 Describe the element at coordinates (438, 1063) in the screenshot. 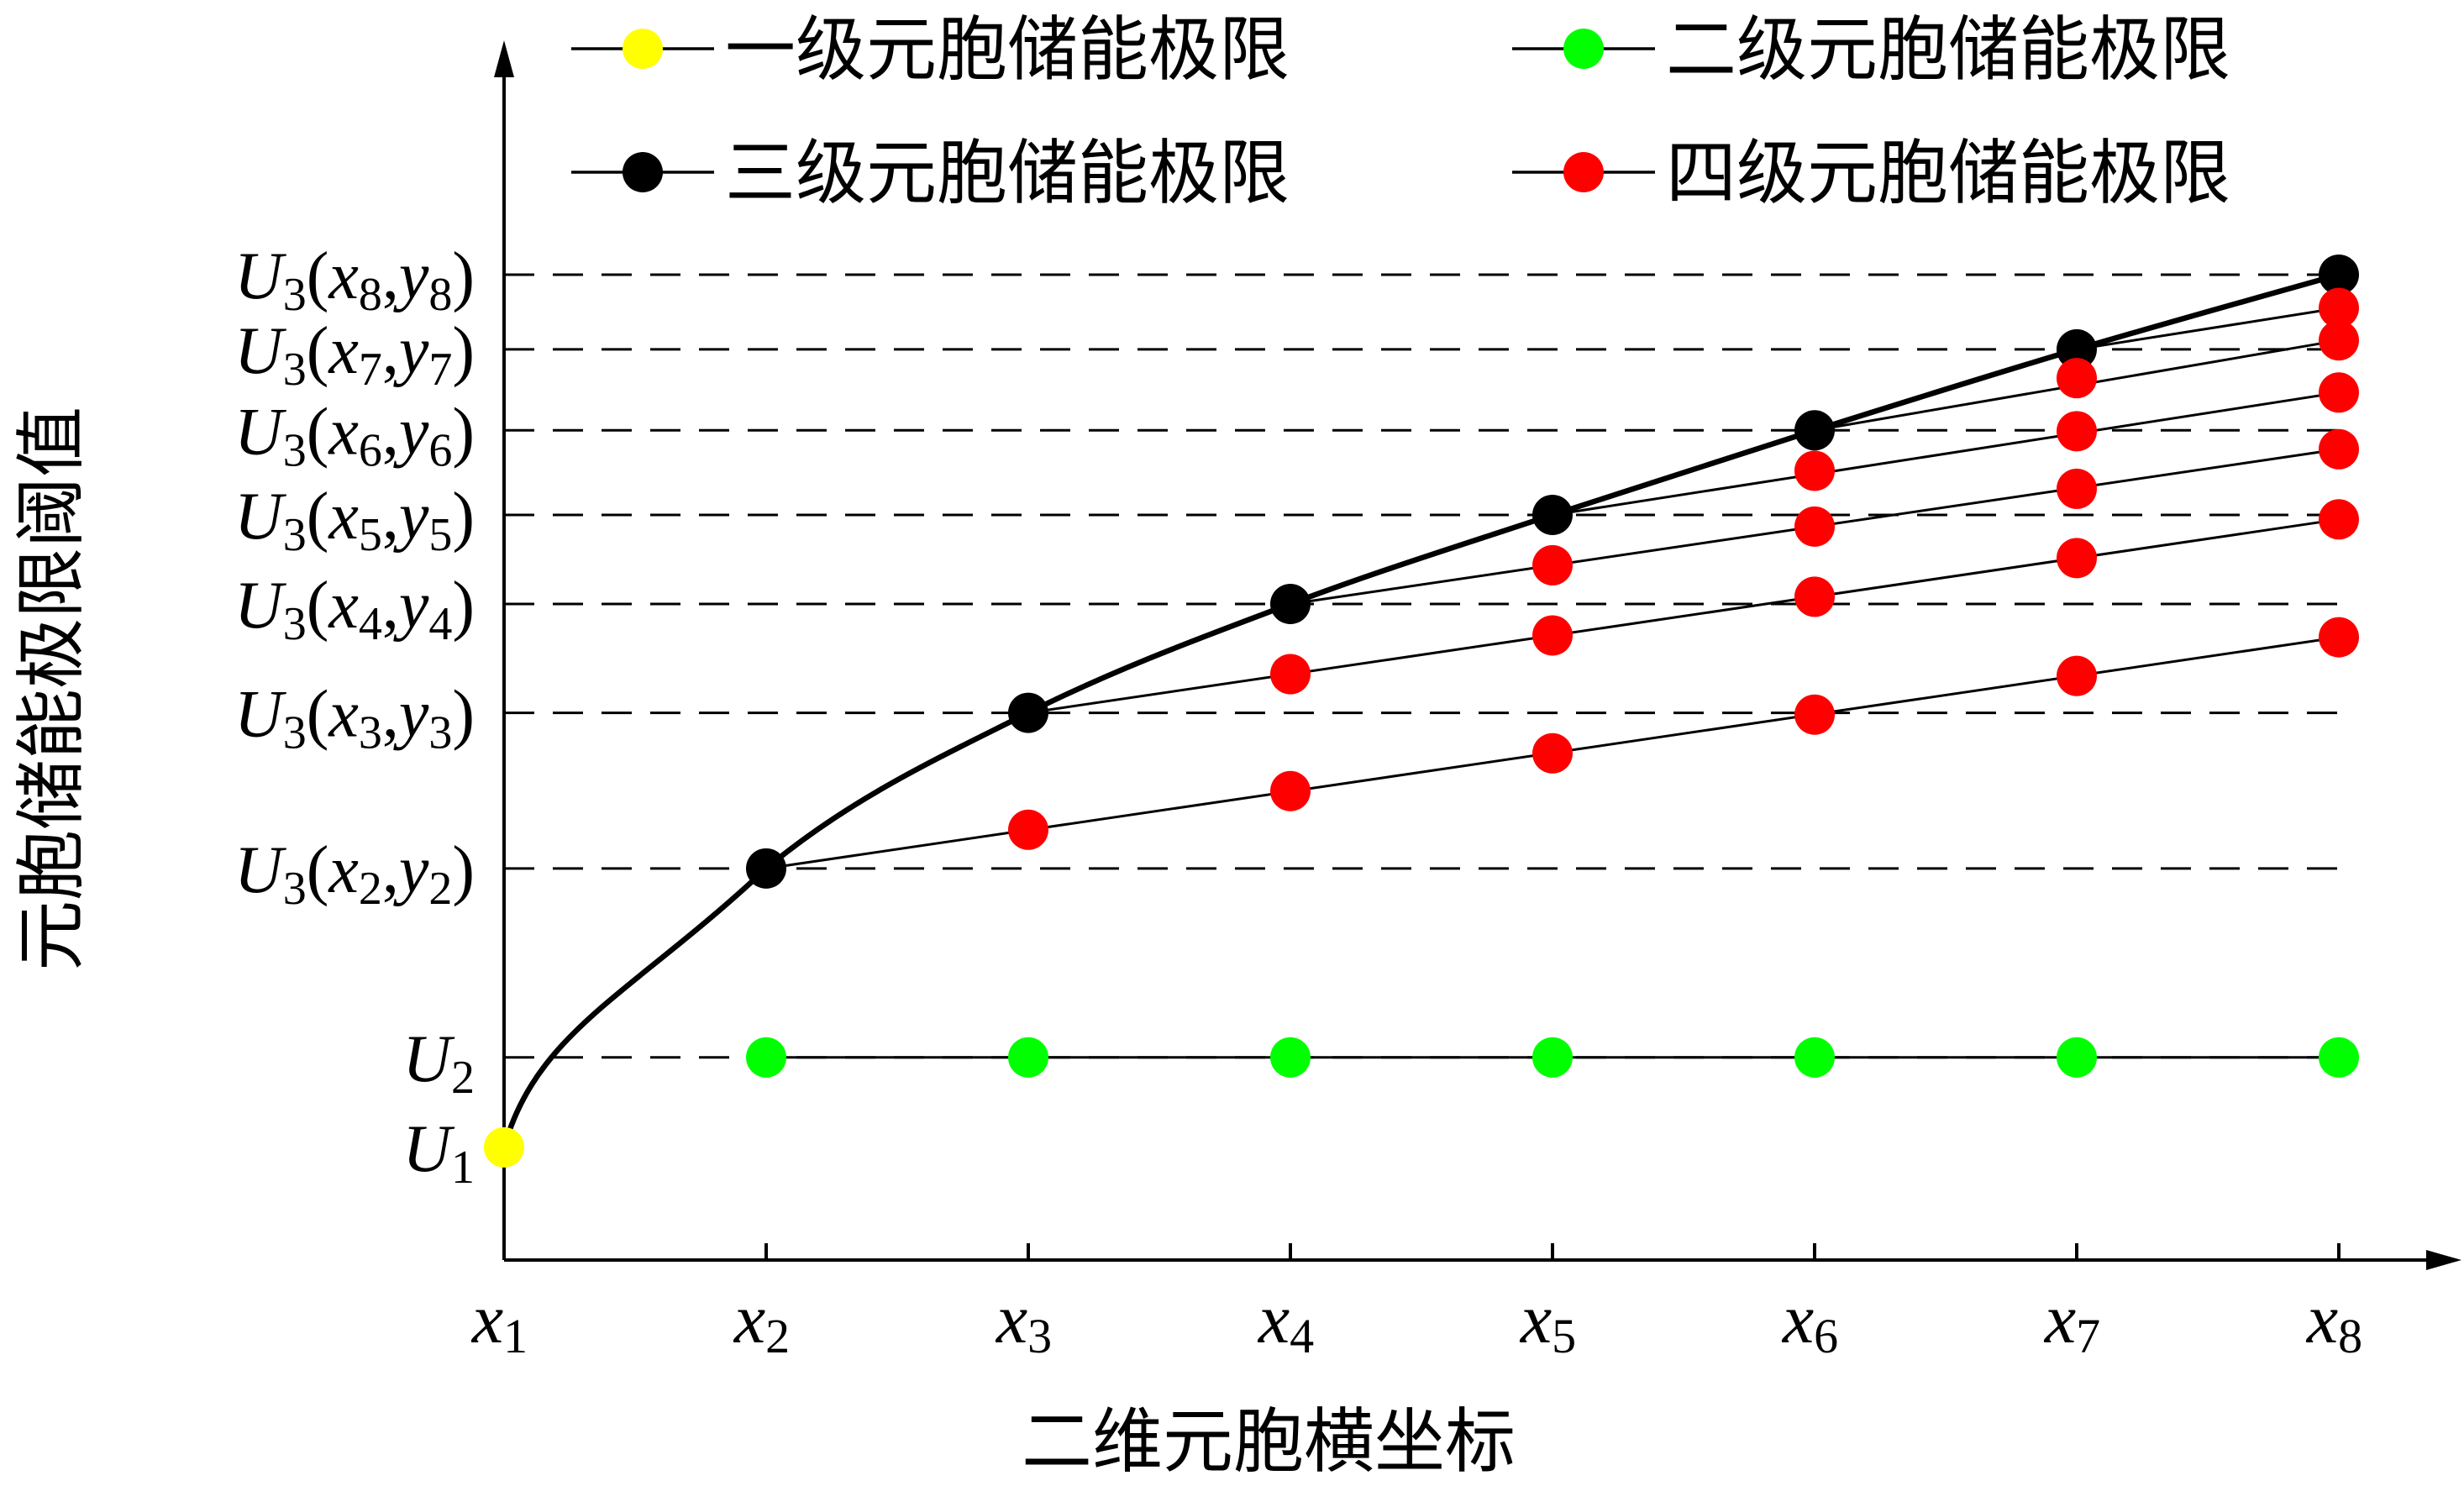

I see `y-tick-label: U2` at that location.